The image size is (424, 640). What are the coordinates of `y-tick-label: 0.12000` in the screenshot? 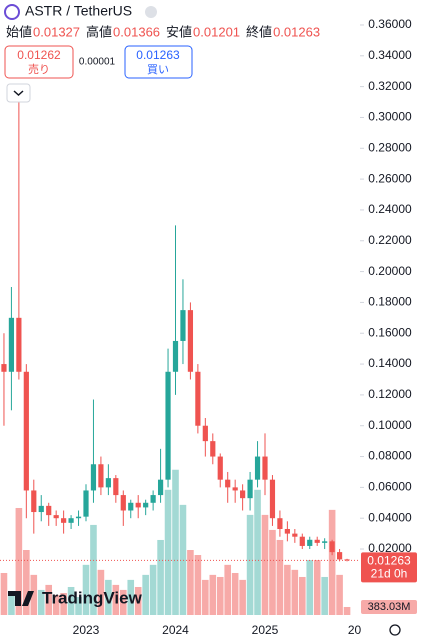 It's located at (390, 394).